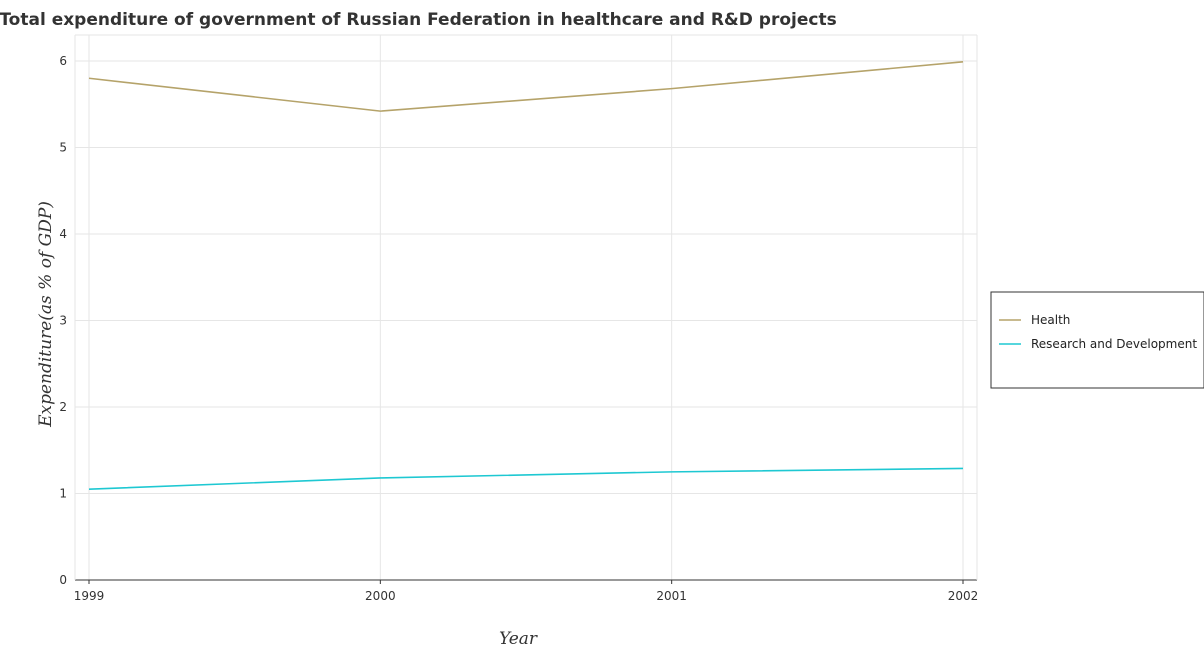  Describe the element at coordinates (518, 639) in the screenshot. I see `x-axis-label: Year` at that location.